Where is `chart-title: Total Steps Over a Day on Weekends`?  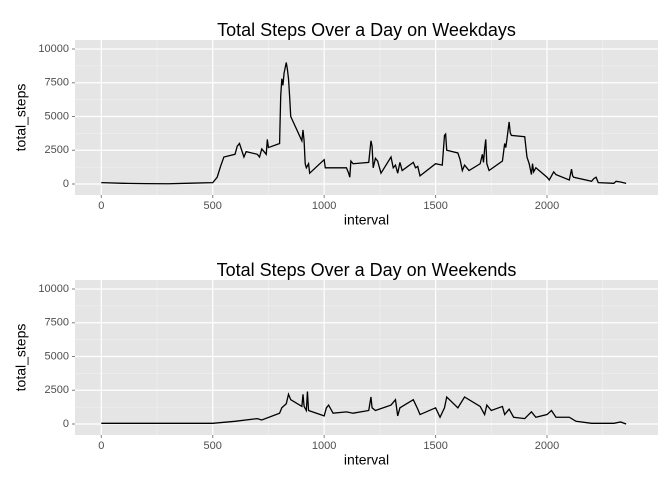
chart-title: Total Steps Over a Day on Weekends is located at coordinates (367, 270).